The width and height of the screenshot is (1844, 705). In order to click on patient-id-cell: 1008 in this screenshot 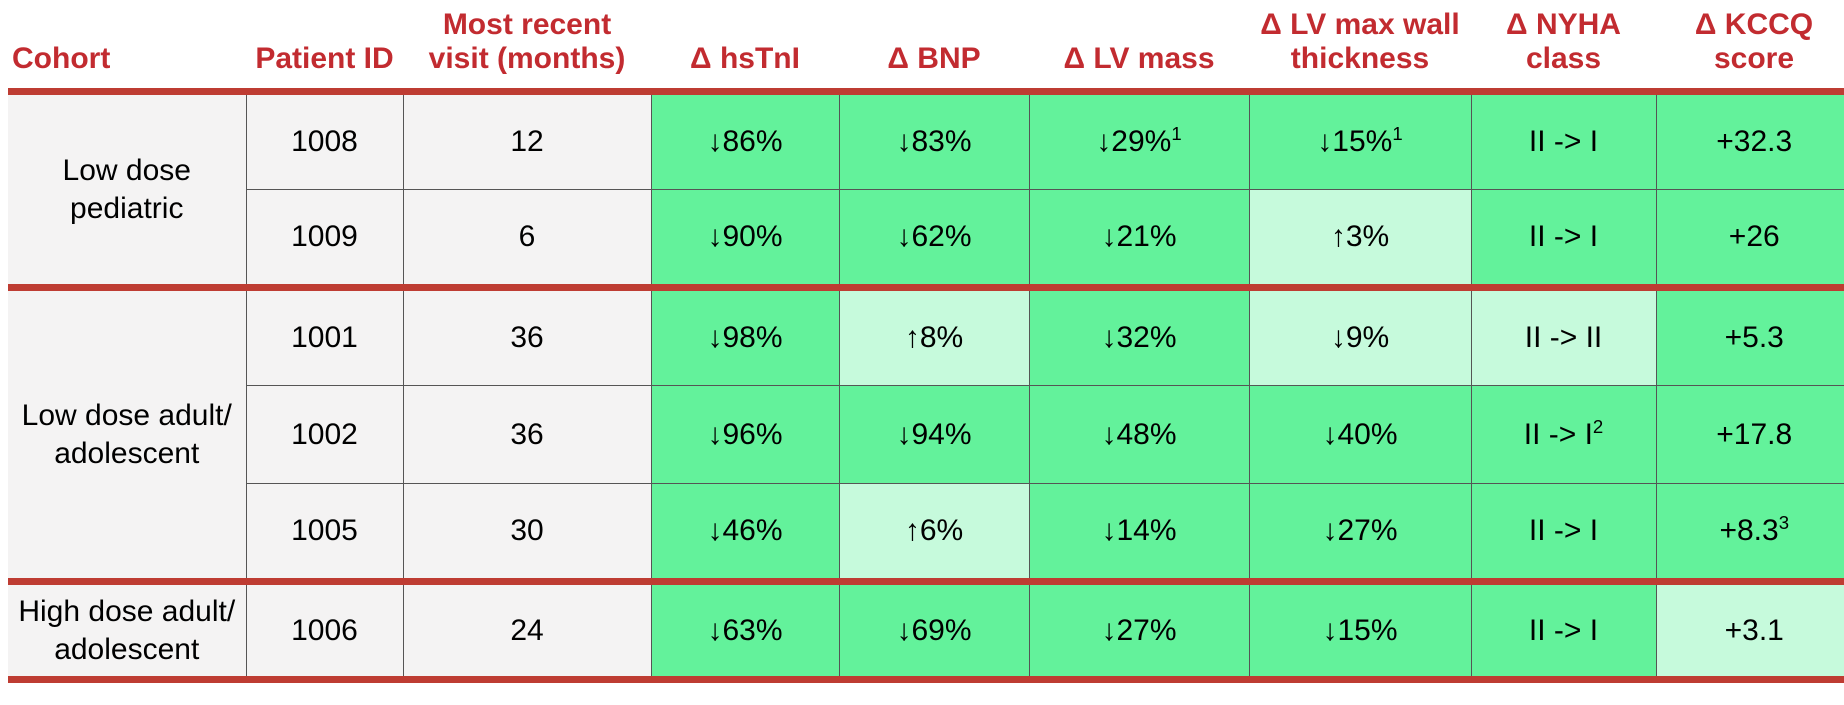, I will do `click(324, 141)`.